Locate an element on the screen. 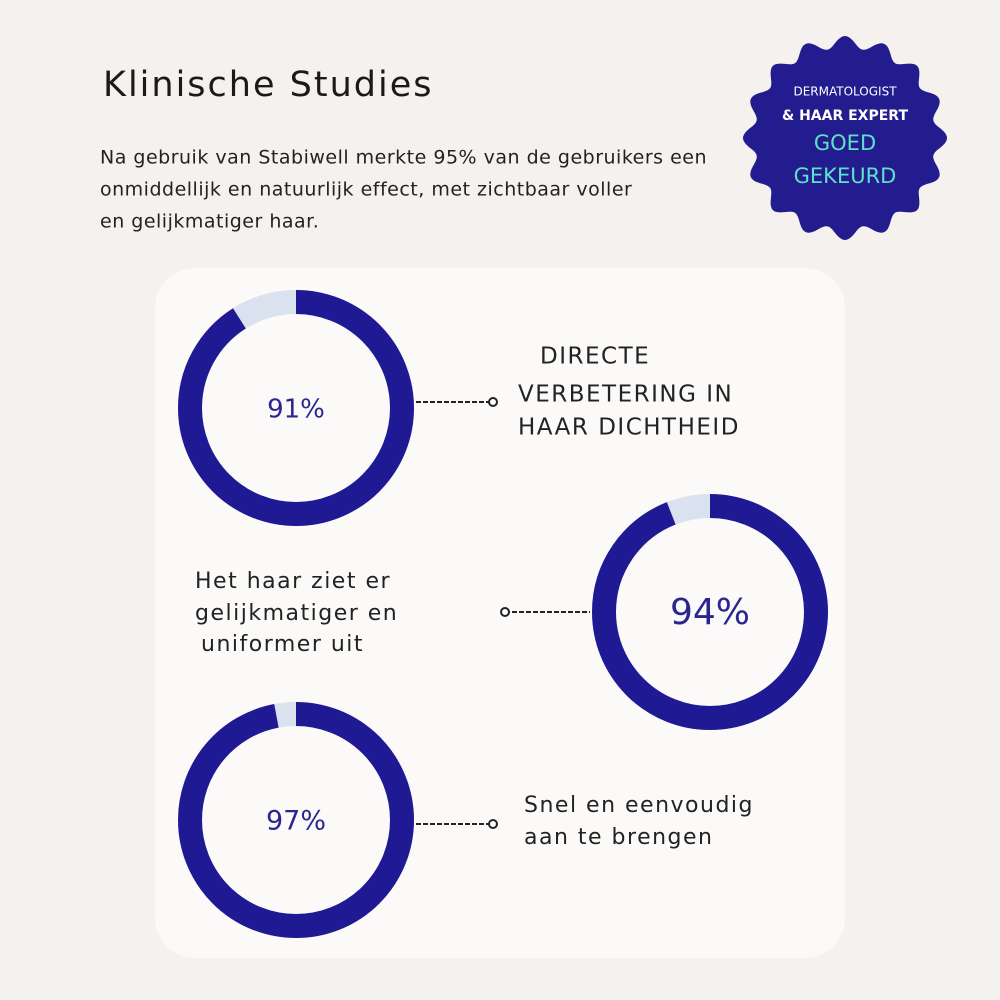  annotation-line: Het haar ziet er is located at coordinates (293, 581).